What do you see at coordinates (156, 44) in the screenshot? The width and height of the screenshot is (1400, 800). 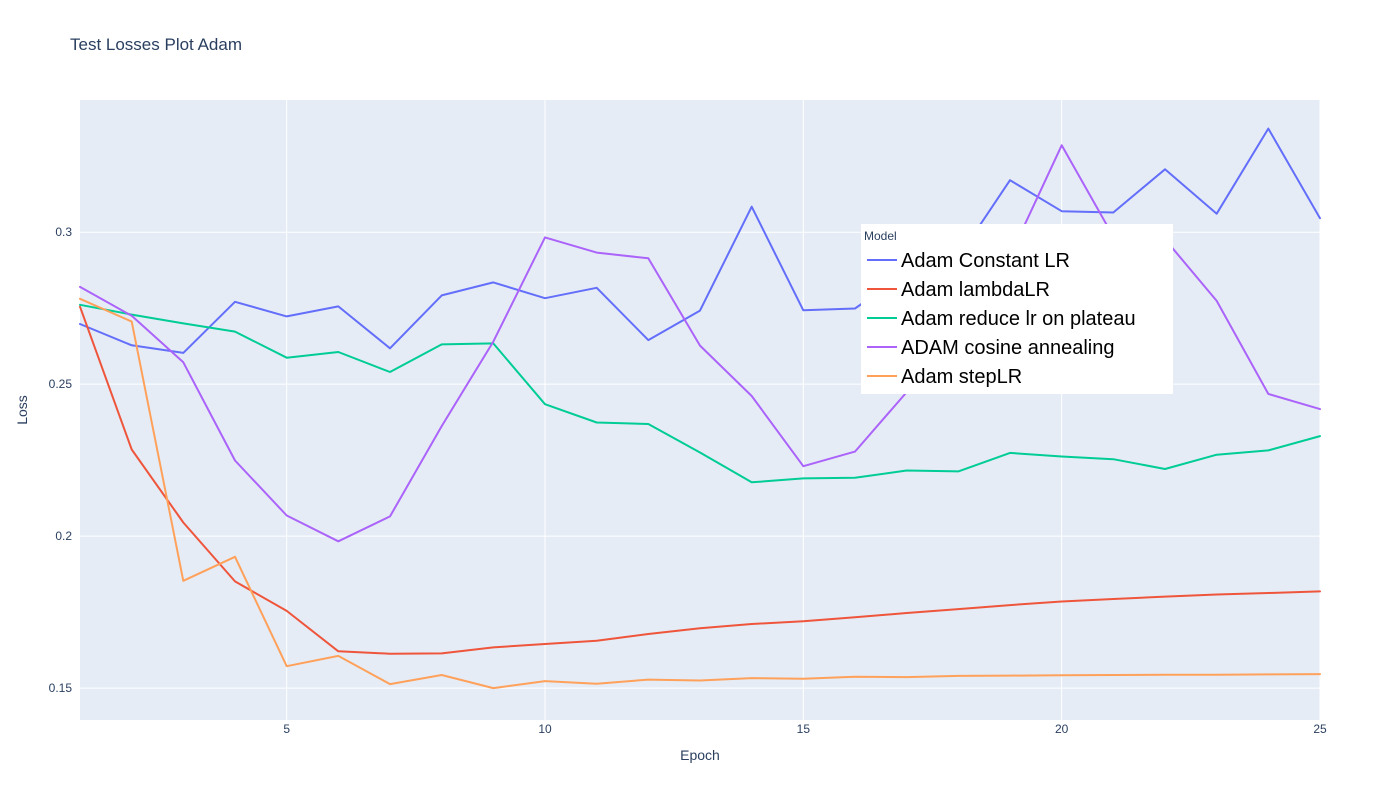 I see `chart-title: Test Losses Plot Adam` at bounding box center [156, 44].